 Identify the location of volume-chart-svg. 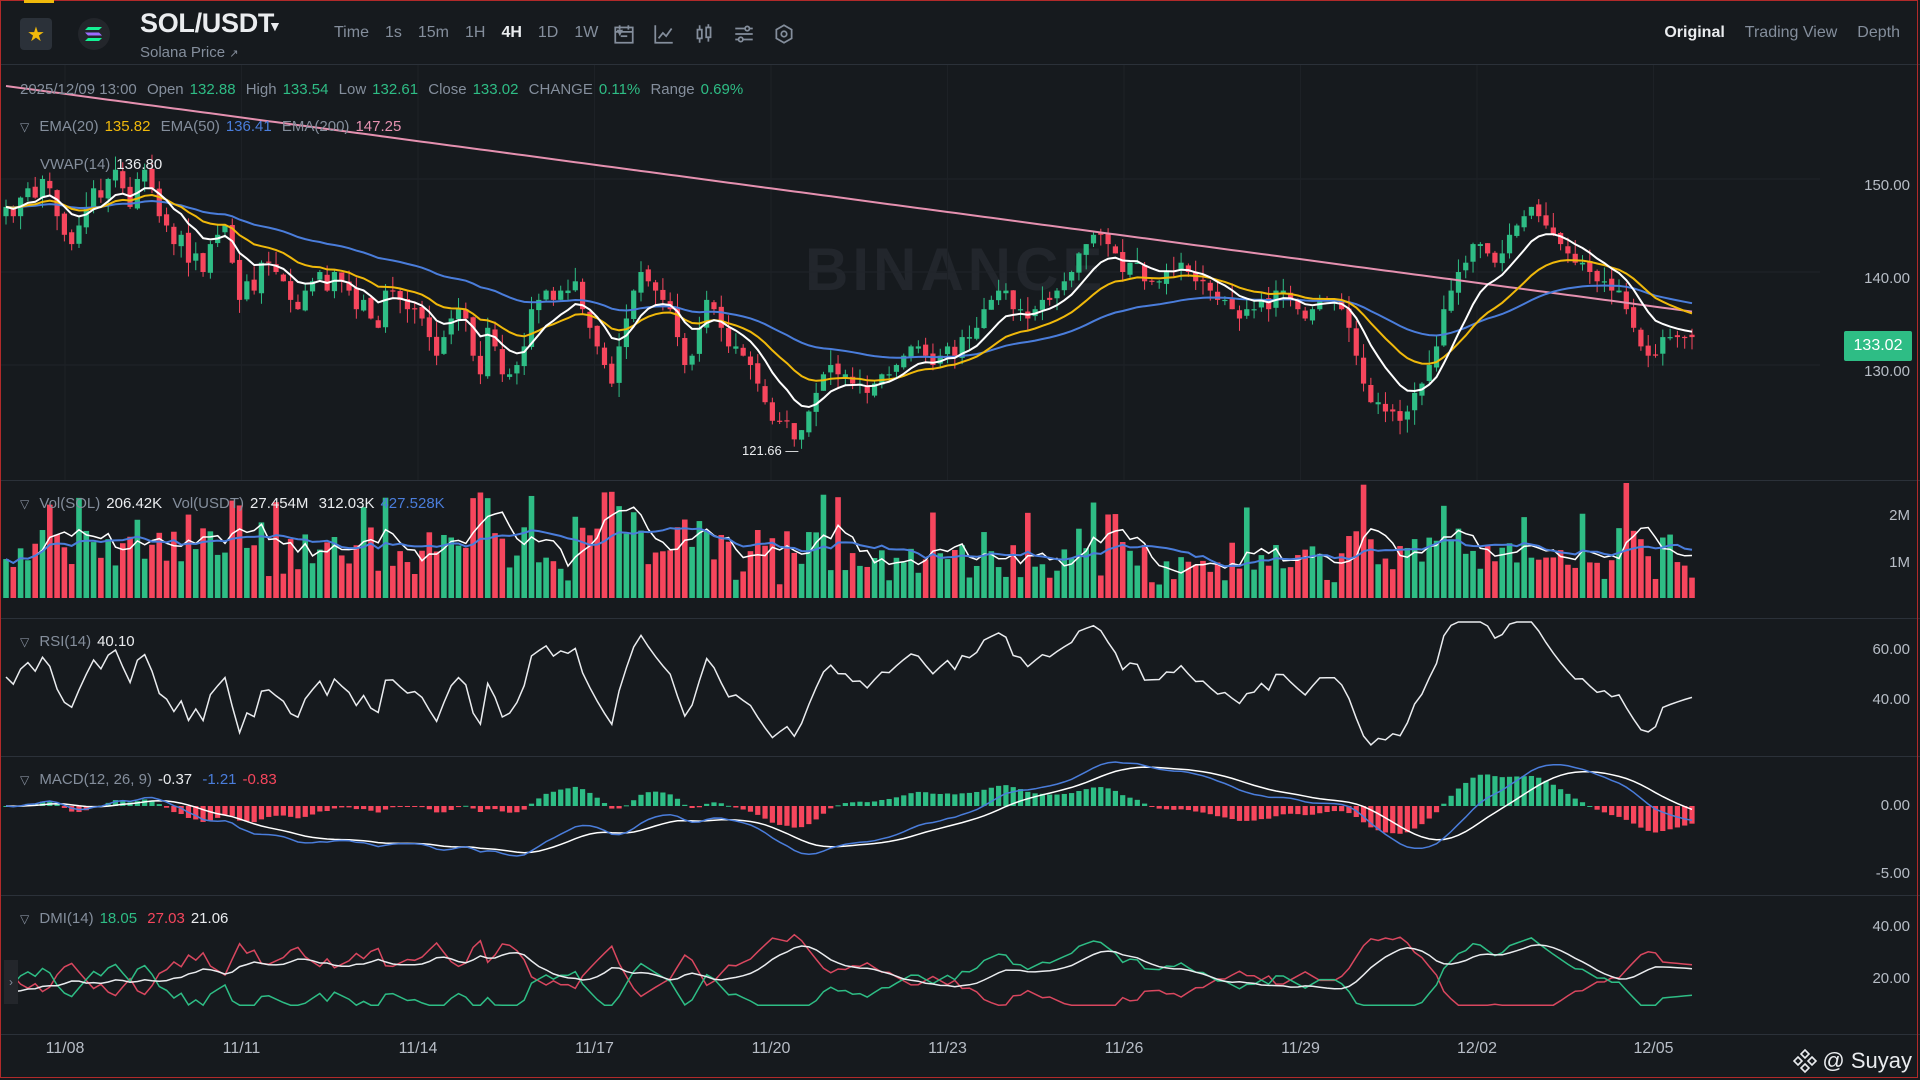
(910, 549).